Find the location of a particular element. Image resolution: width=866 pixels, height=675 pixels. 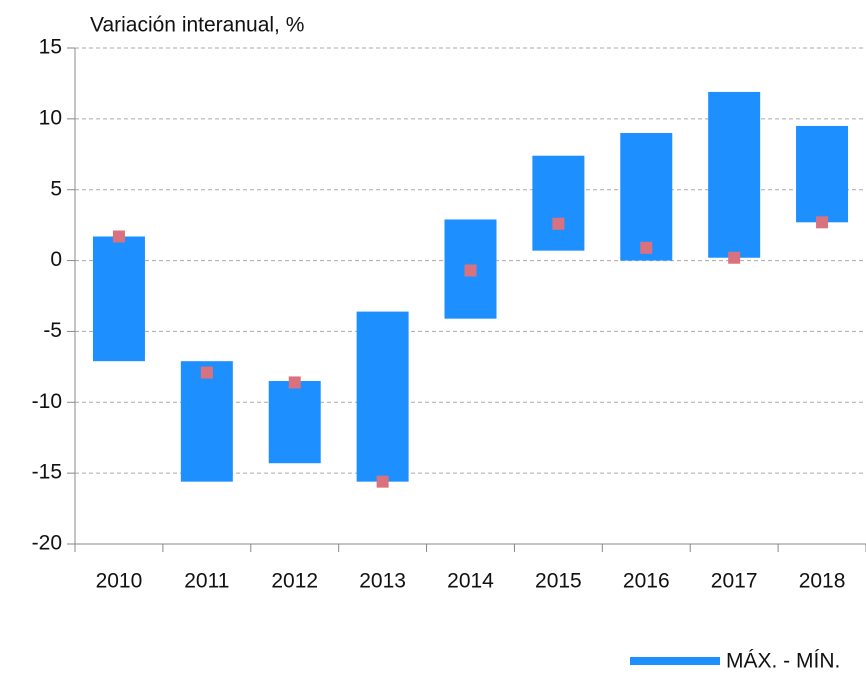

y-tick-label: -10 is located at coordinates (47, 401).